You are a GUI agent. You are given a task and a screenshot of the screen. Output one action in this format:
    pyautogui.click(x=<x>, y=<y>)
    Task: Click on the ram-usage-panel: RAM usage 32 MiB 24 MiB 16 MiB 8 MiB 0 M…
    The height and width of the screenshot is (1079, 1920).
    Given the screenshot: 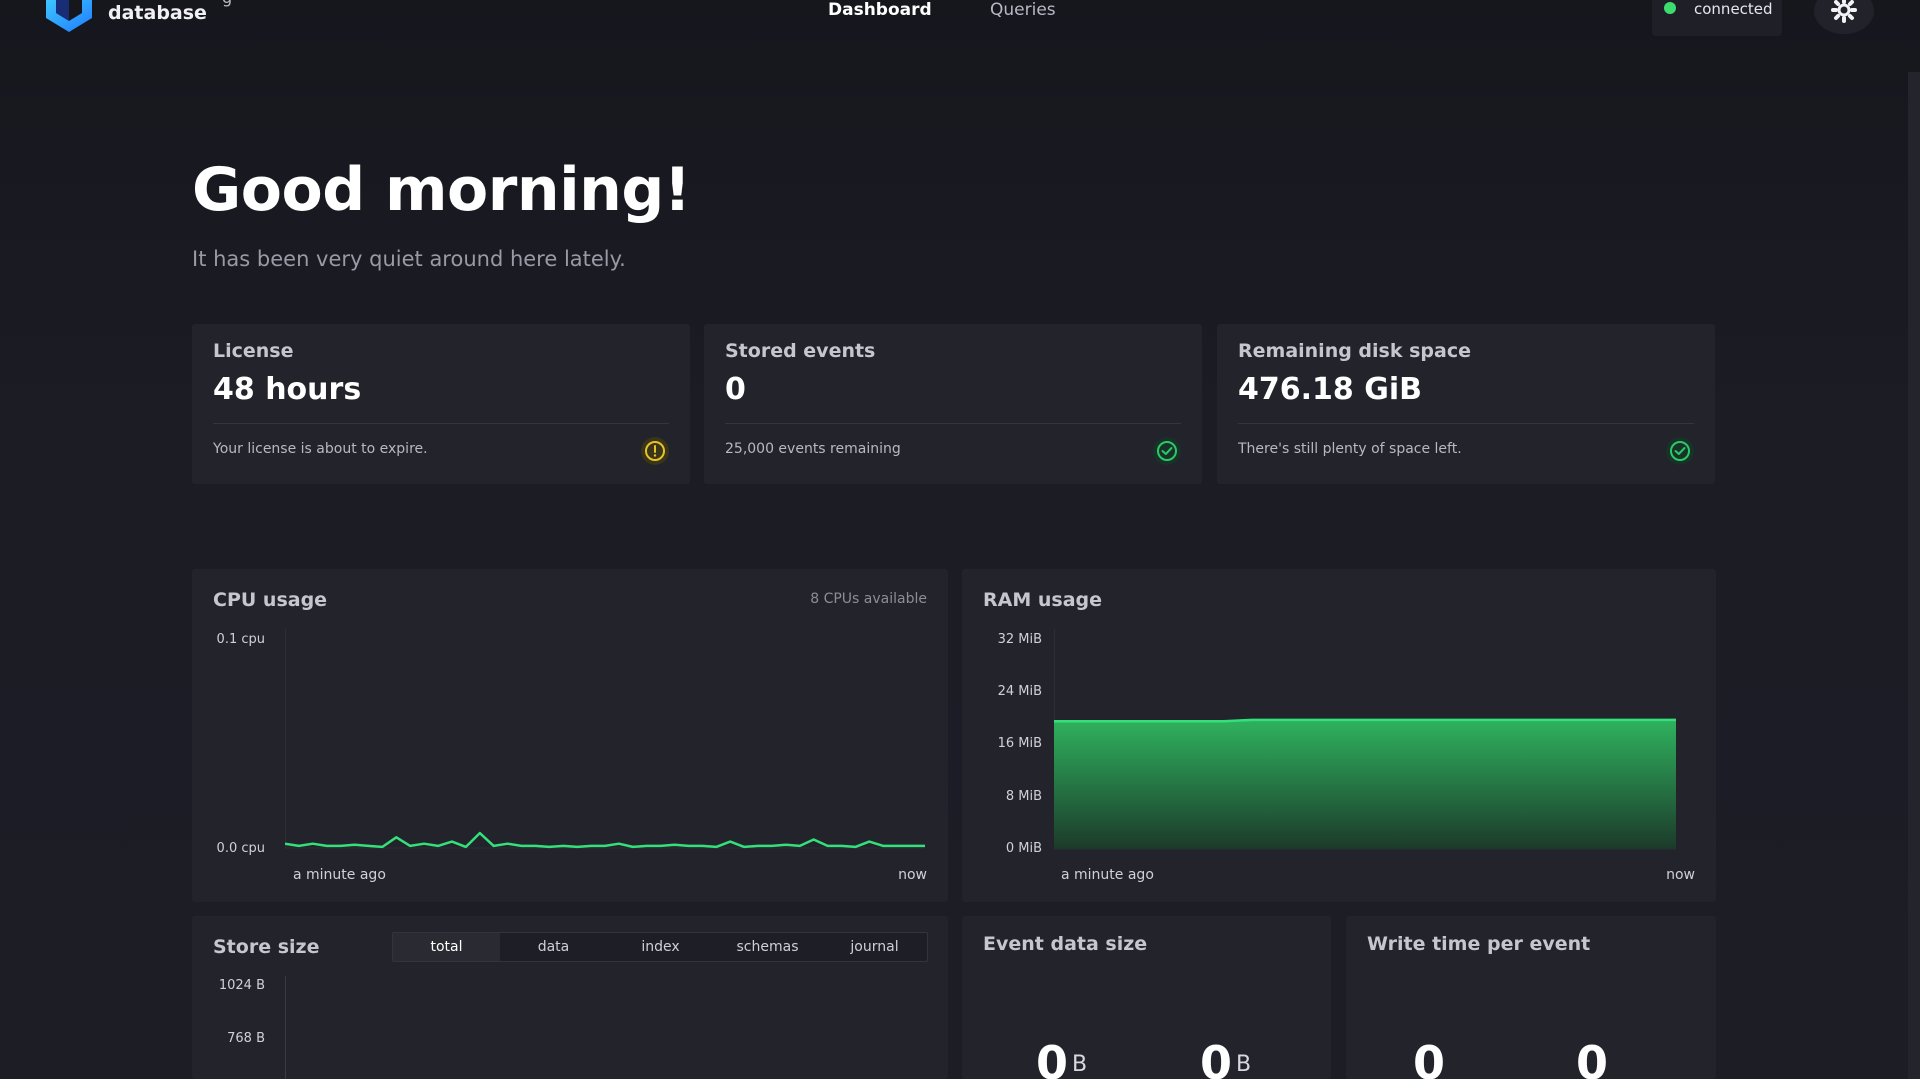 What is the action you would take?
    pyautogui.click(x=1339, y=735)
    